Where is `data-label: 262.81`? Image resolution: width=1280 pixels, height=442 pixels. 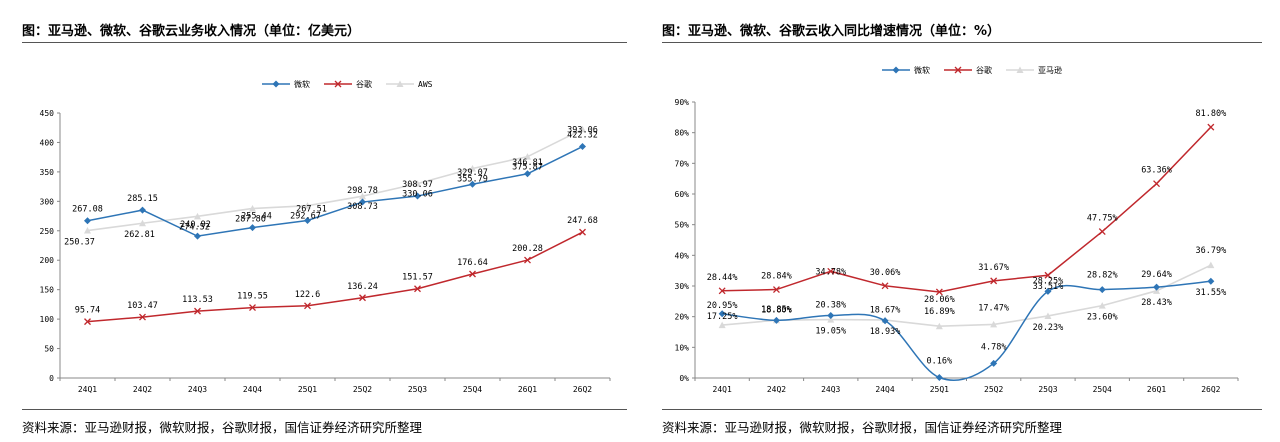
data-label: 262.81 is located at coordinates (139, 235).